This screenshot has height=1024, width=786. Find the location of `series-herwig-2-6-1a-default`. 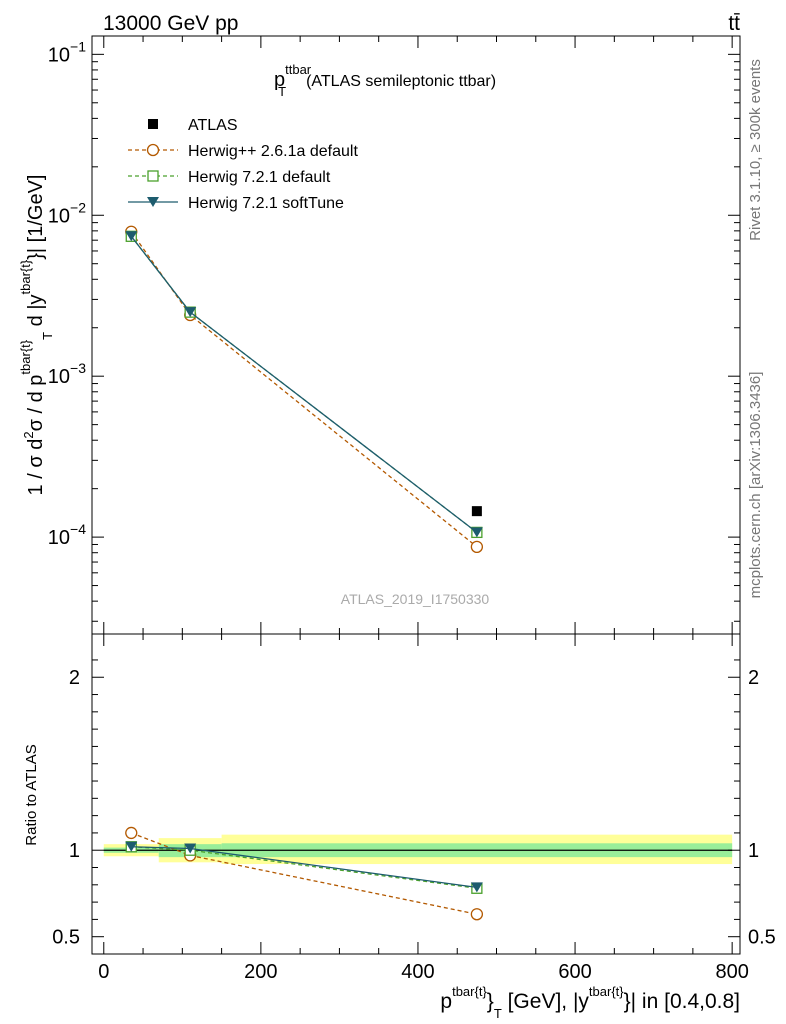

series-herwig-2-6-1a-default is located at coordinates (304, 389).